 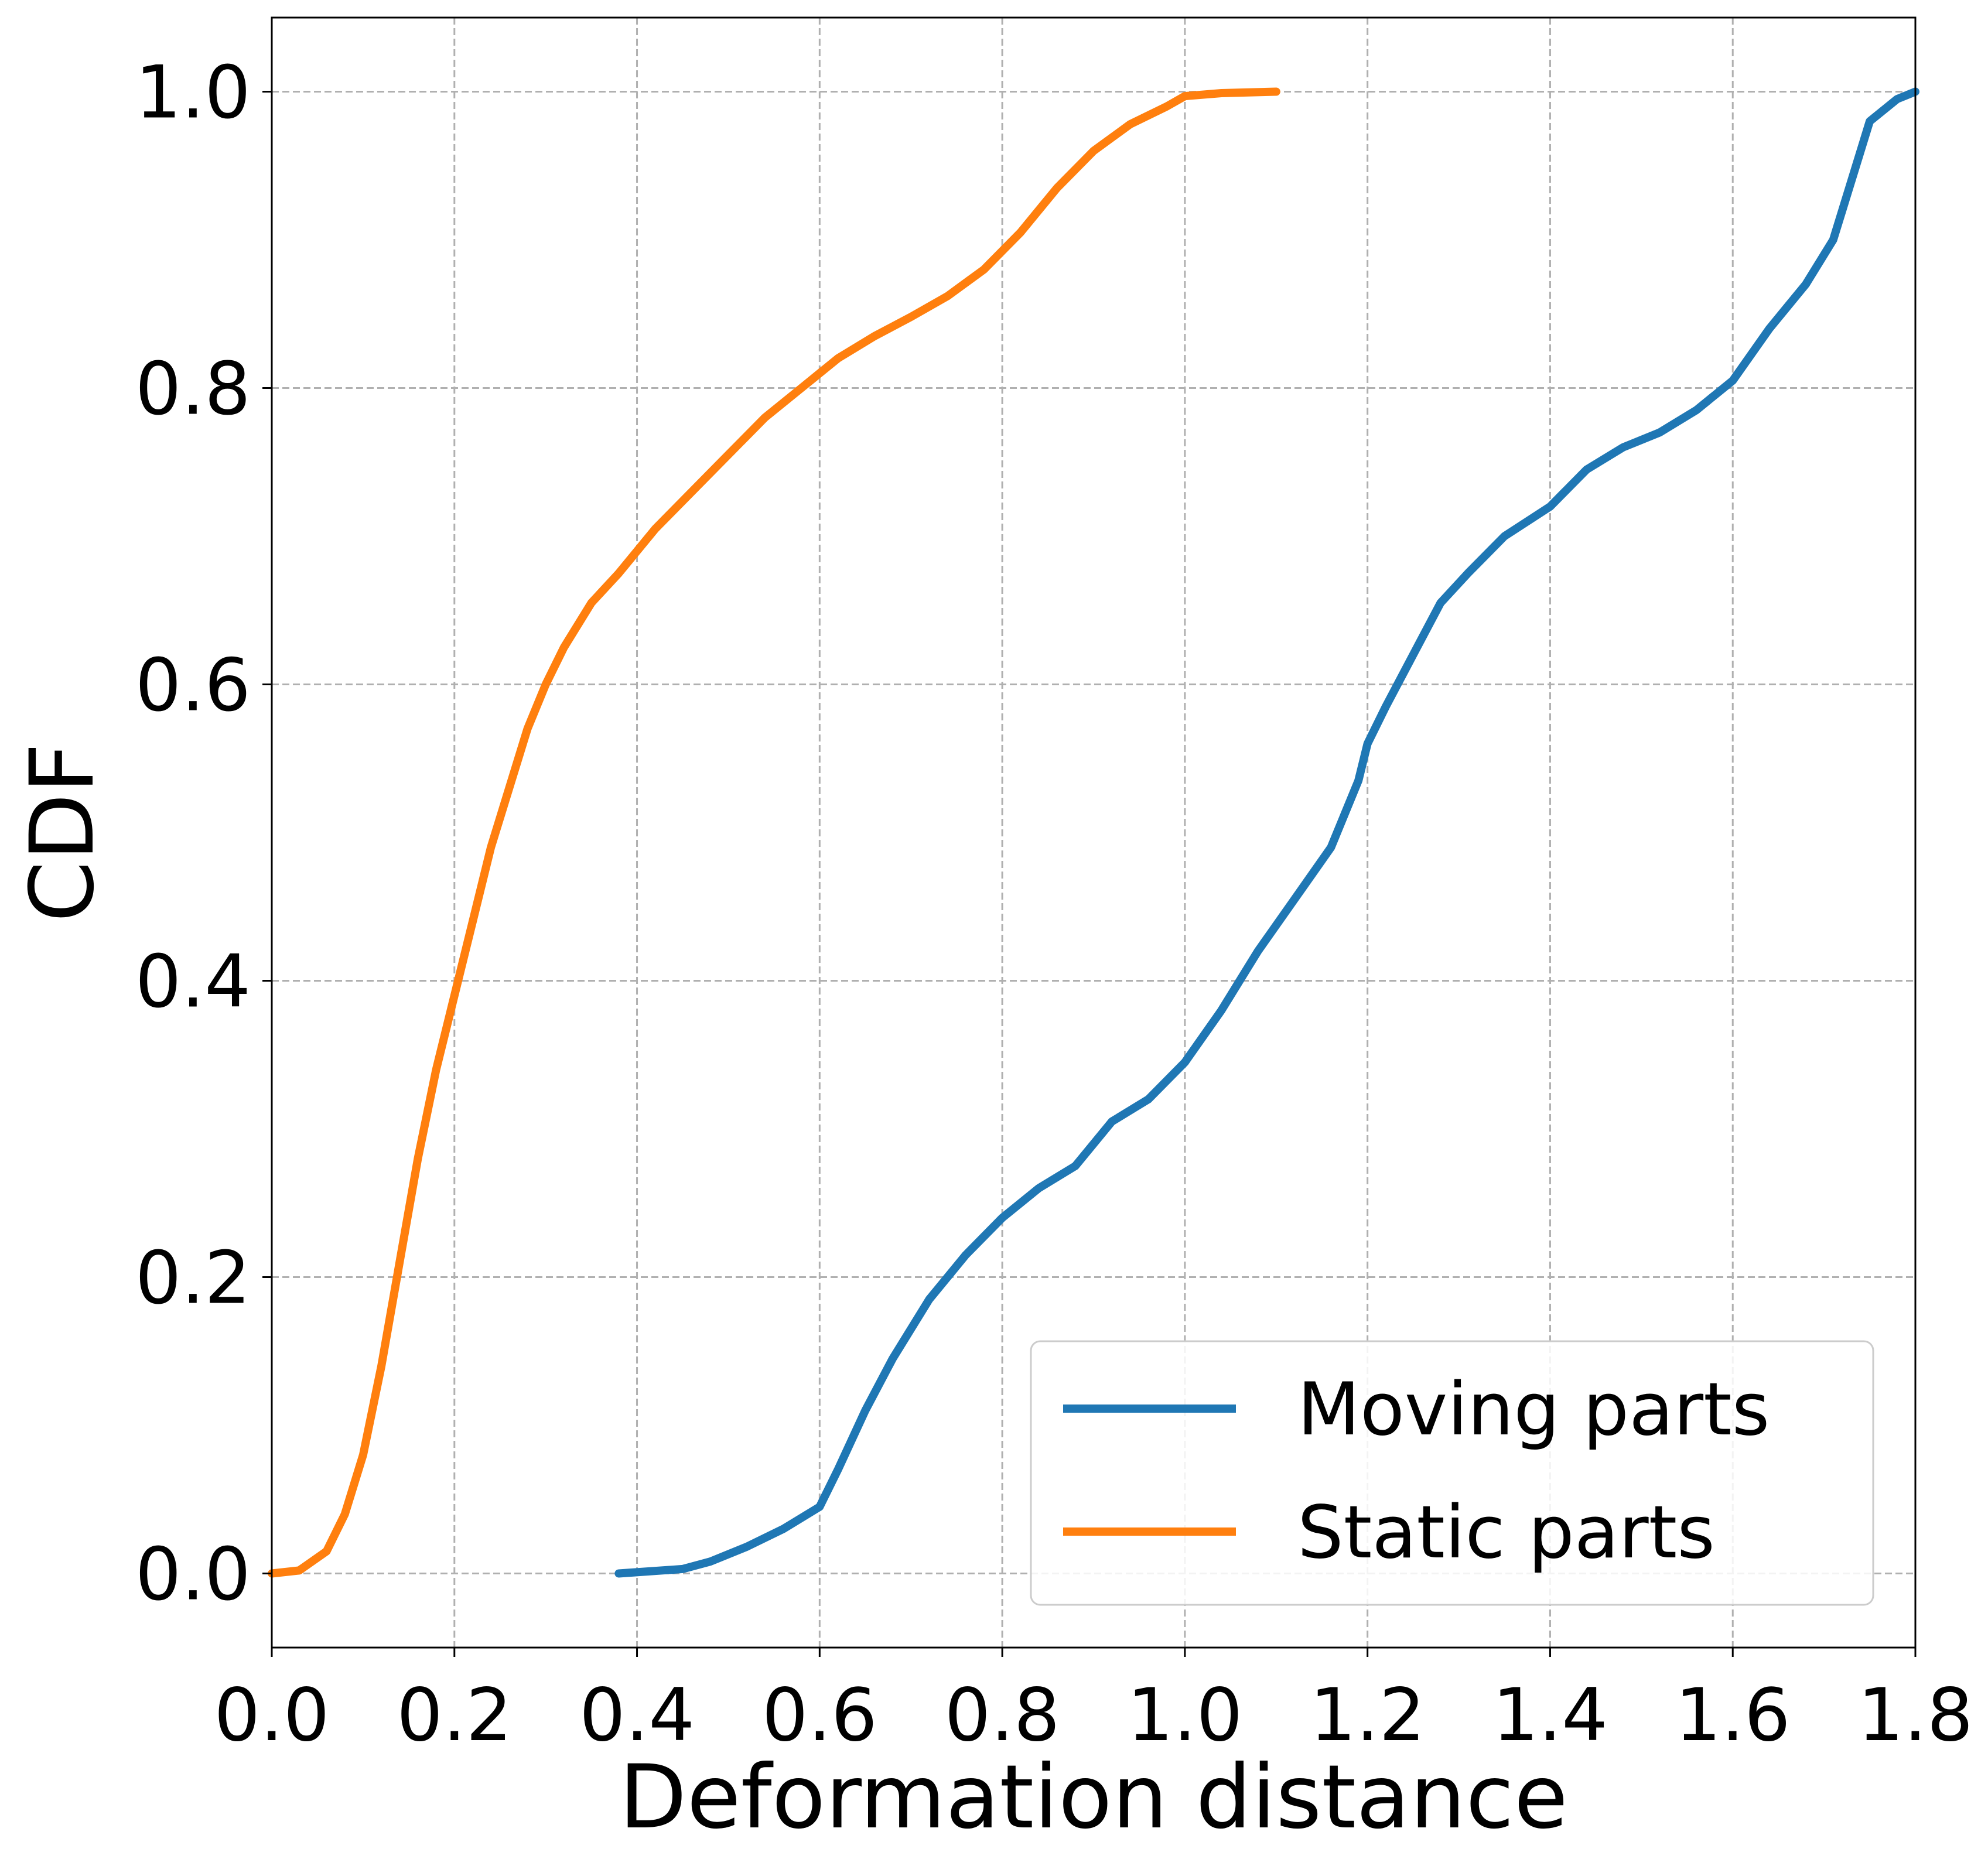 I want to click on legend-label-moving-parts: Moving parts, so click(x=1533, y=1410).